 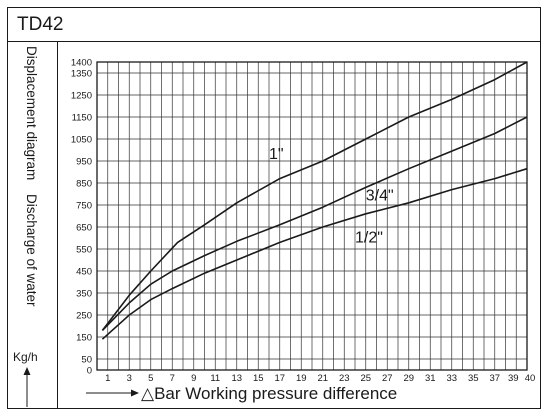 What do you see at coordinates (84, 272) in the screenshot?
I see `y-tick-label: 450` at bounding box center [84, 272].